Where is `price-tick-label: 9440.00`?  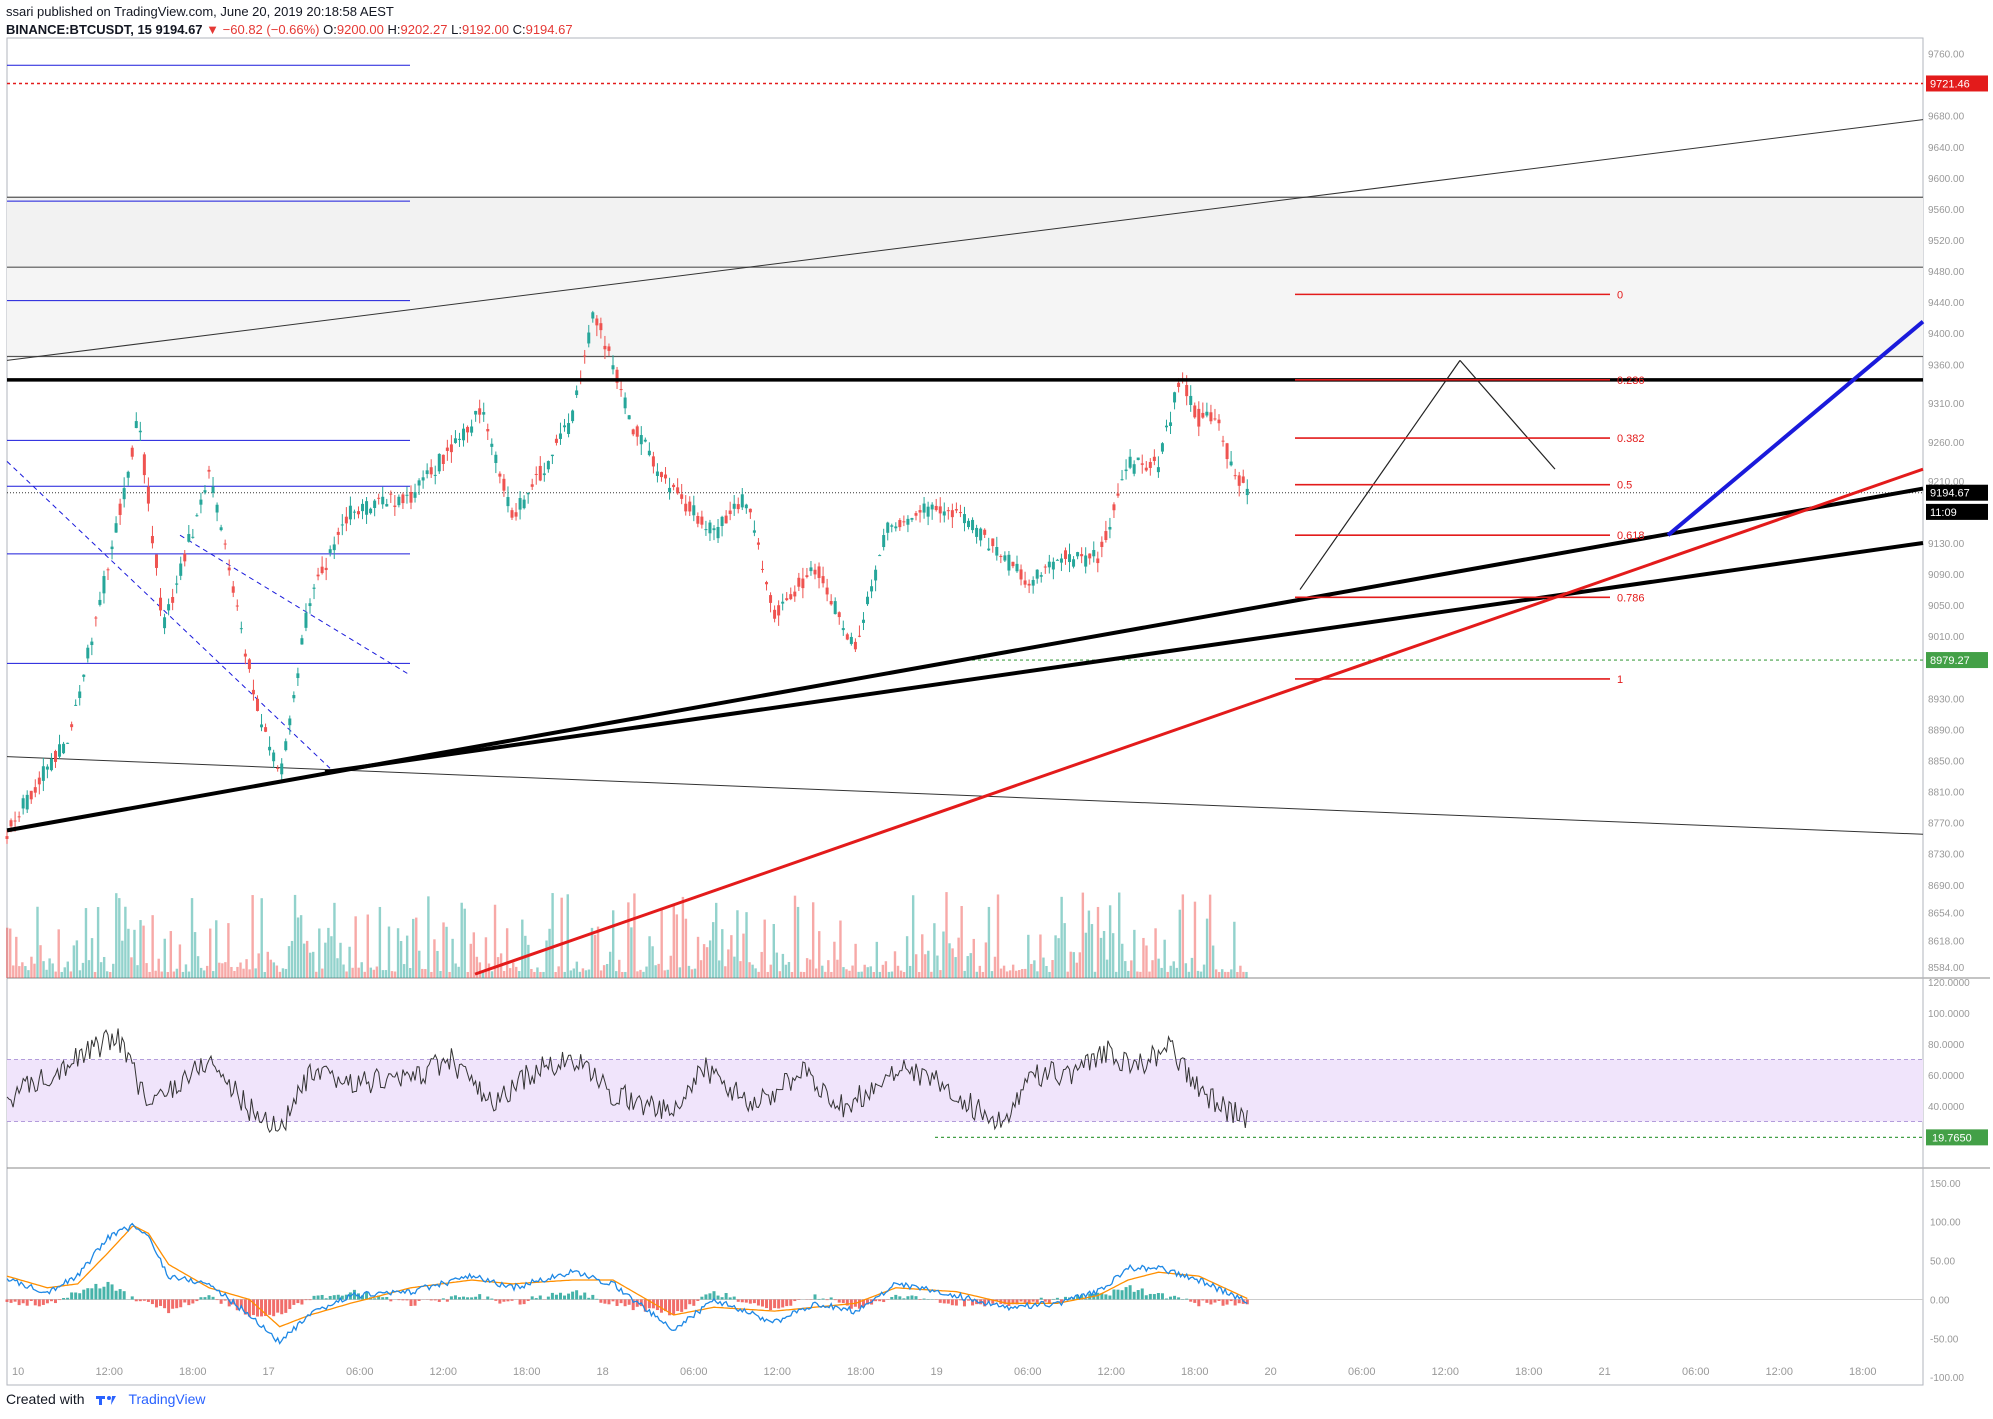 price-tick-label: 9440.00 is located at coordinates (1946, 303).